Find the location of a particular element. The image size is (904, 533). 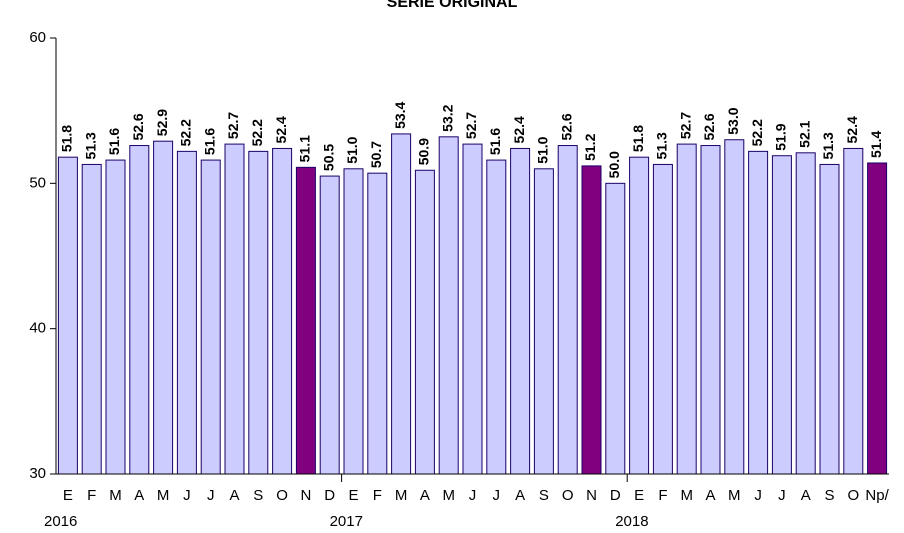

year-label: 2017 is located at coordinates (346, 521).